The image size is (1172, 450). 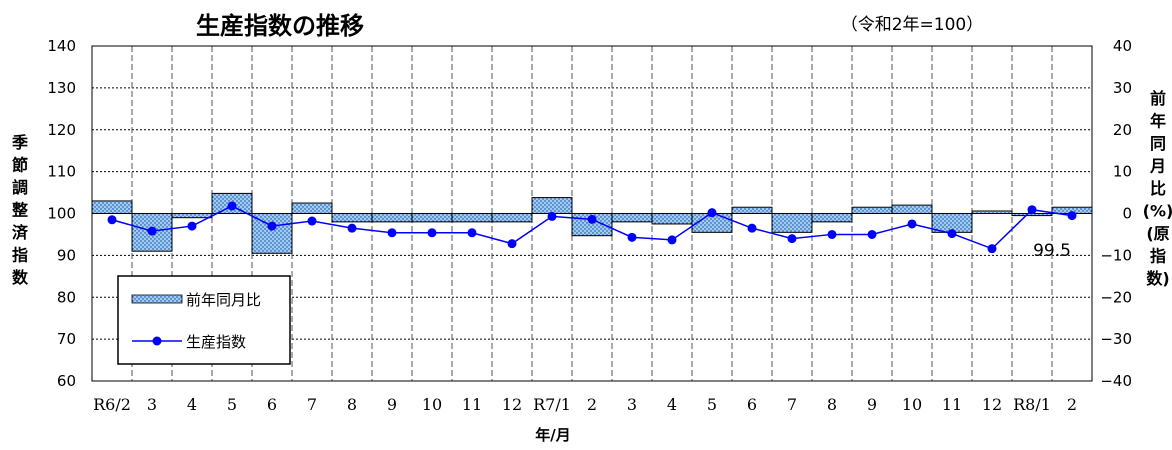 I want to click on left-tick-label: 90, so click(x=66, y=255).